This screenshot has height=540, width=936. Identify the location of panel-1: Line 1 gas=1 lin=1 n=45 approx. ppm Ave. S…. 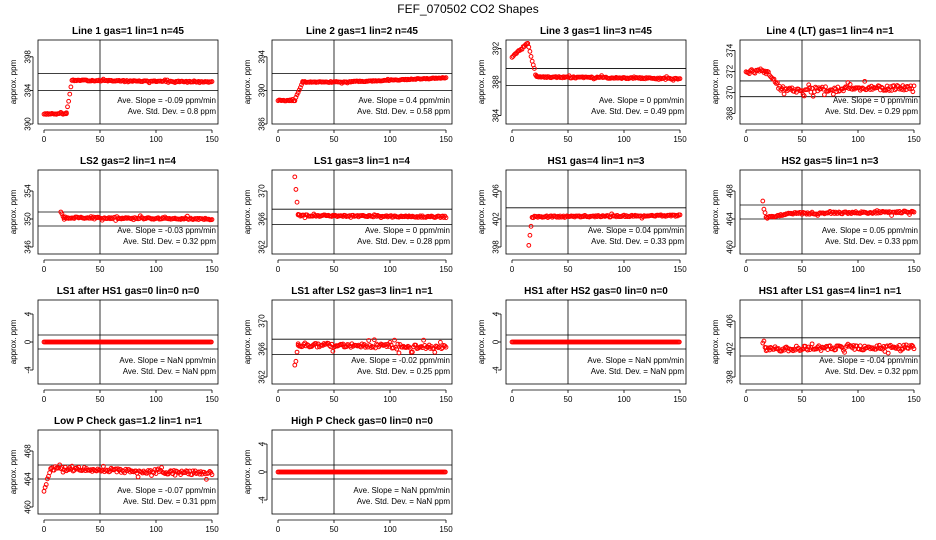
(114, 85).